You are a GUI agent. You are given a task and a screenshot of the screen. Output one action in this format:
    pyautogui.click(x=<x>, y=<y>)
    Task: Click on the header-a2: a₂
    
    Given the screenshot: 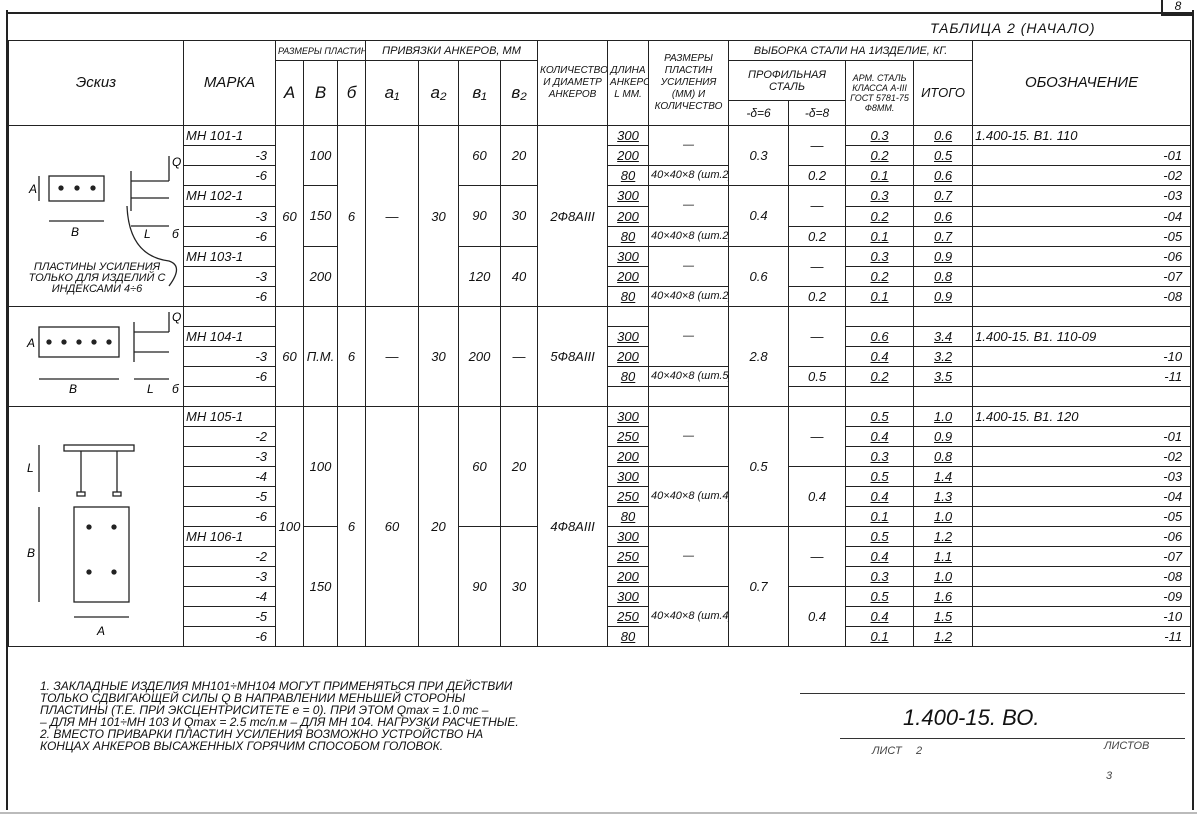 What is the action you would take?
    pyautogui.click(x=439, y=93)
    